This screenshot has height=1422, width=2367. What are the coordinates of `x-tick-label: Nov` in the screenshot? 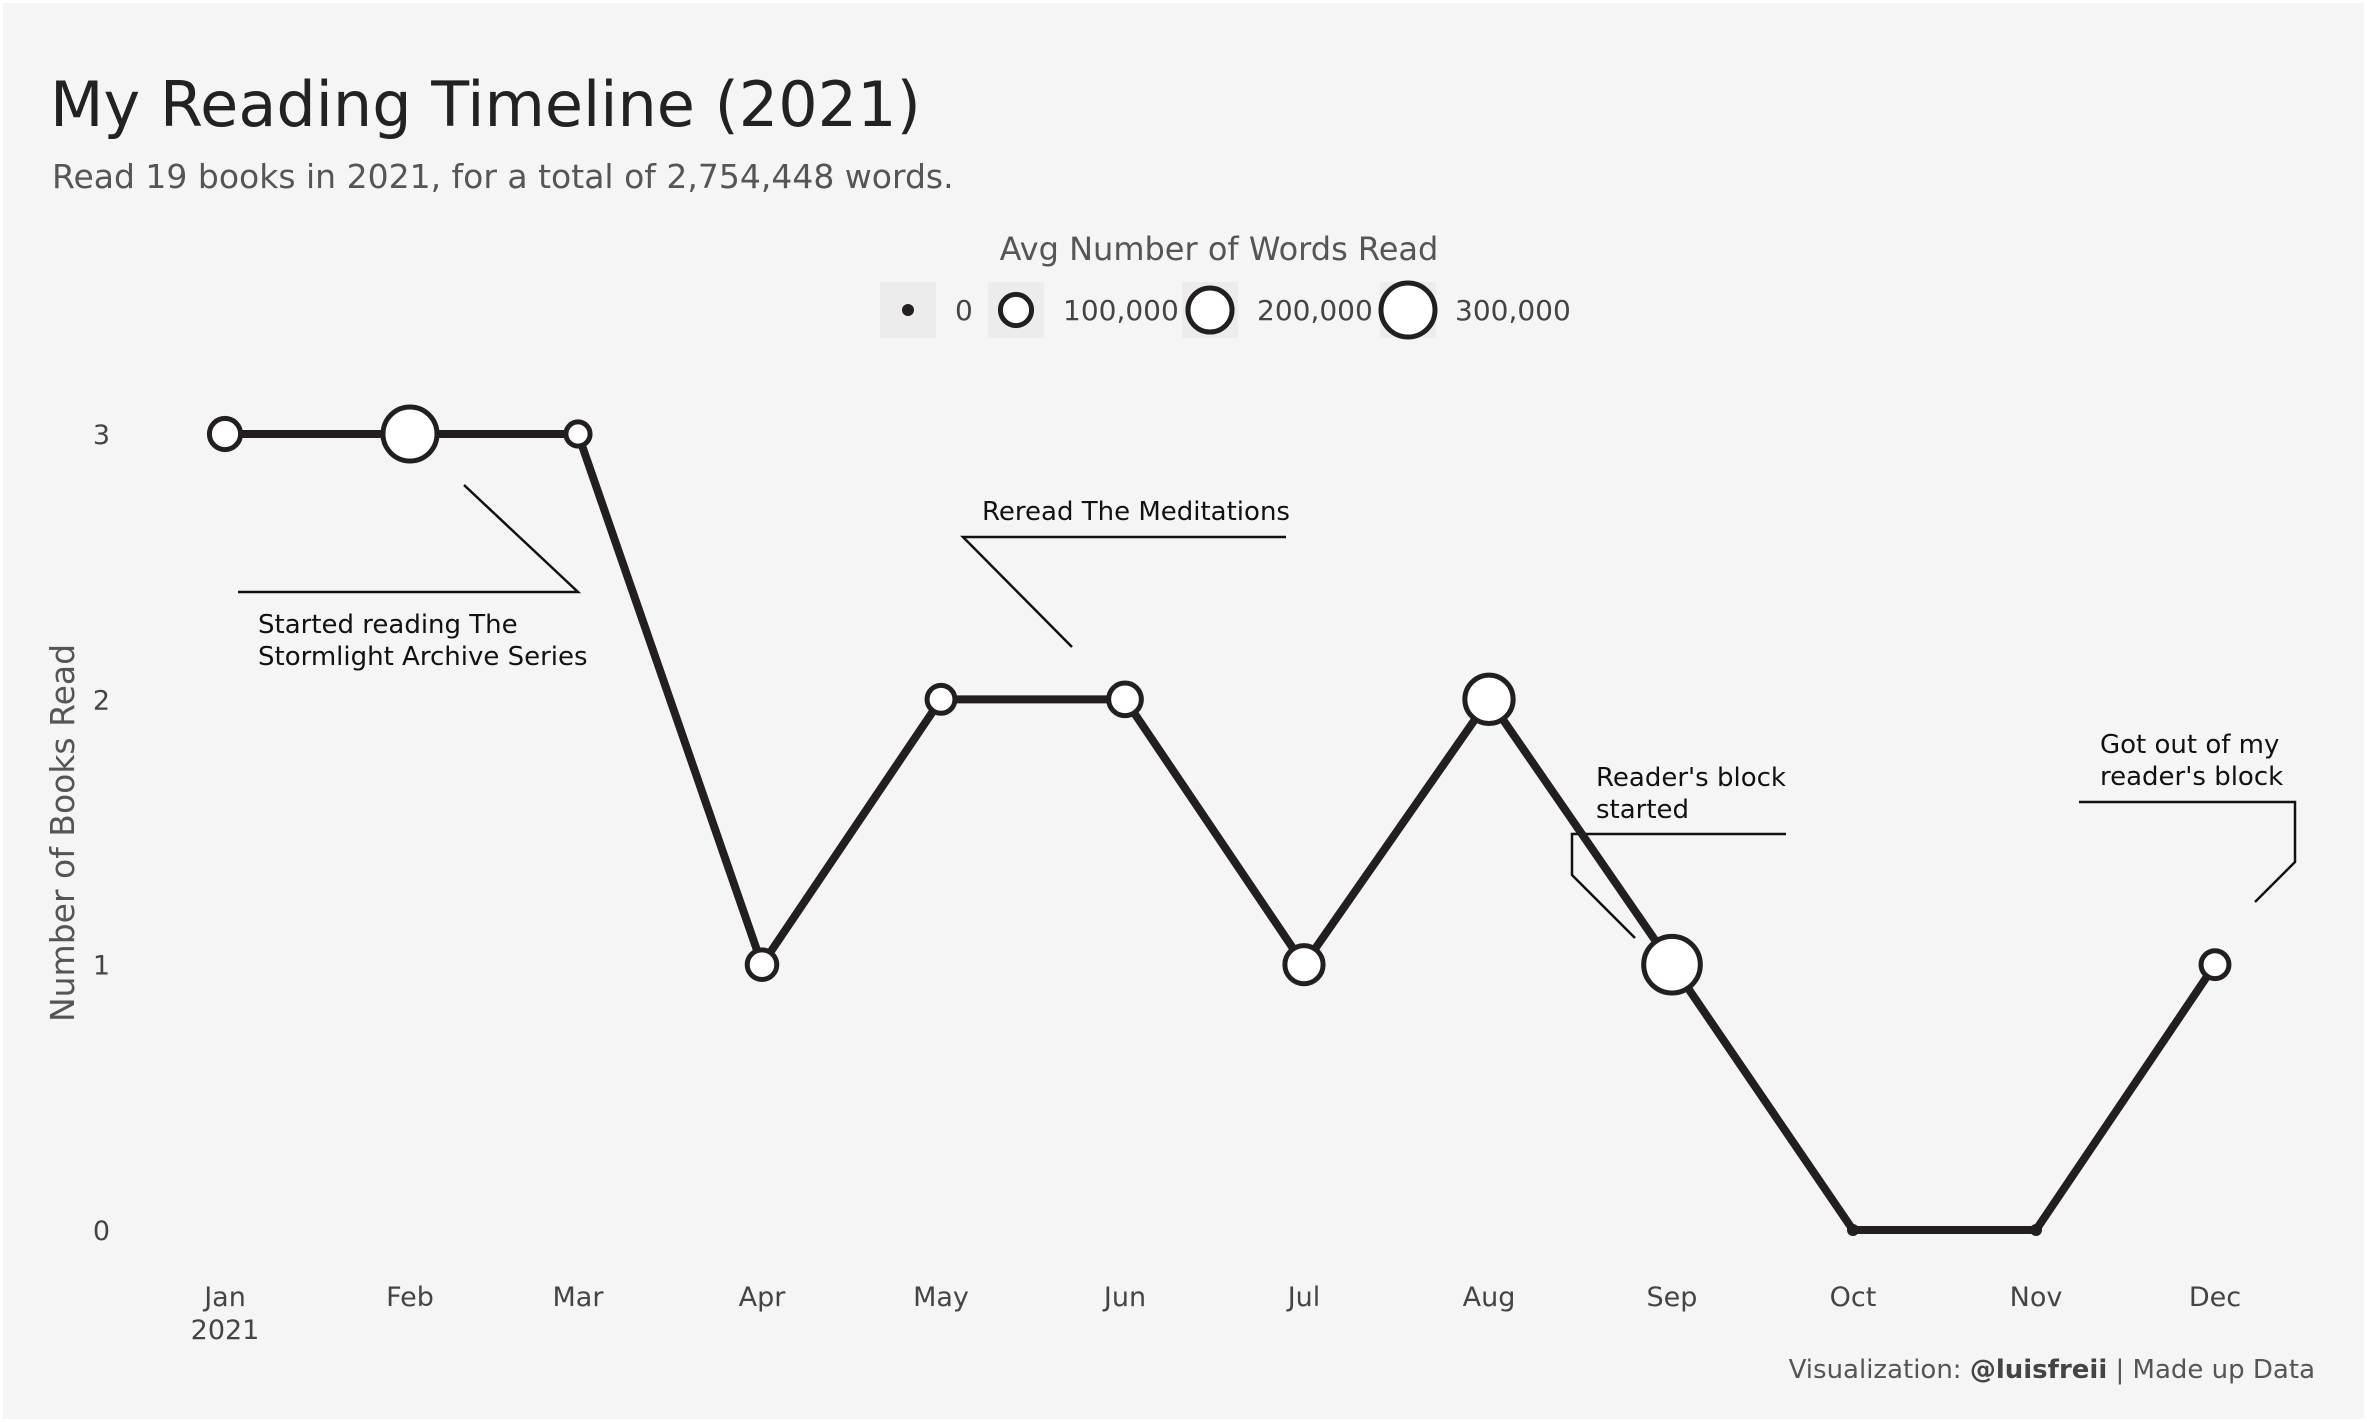 It's located at (2036, 1297).